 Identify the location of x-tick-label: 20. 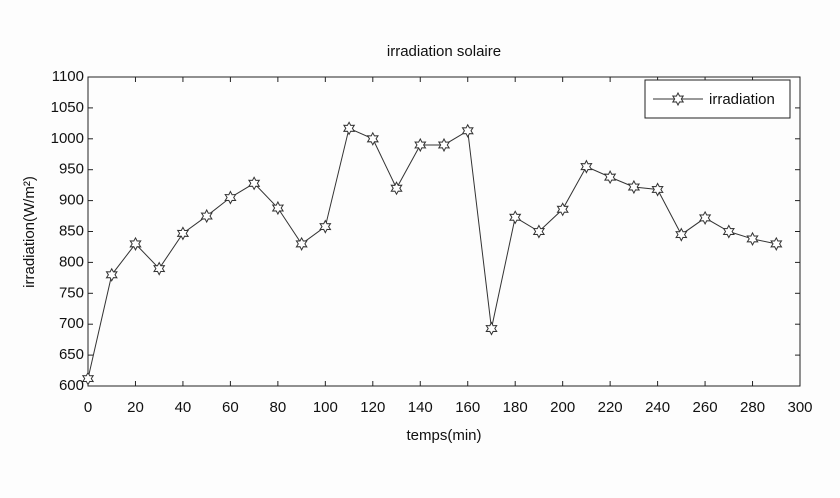
(135, 407).